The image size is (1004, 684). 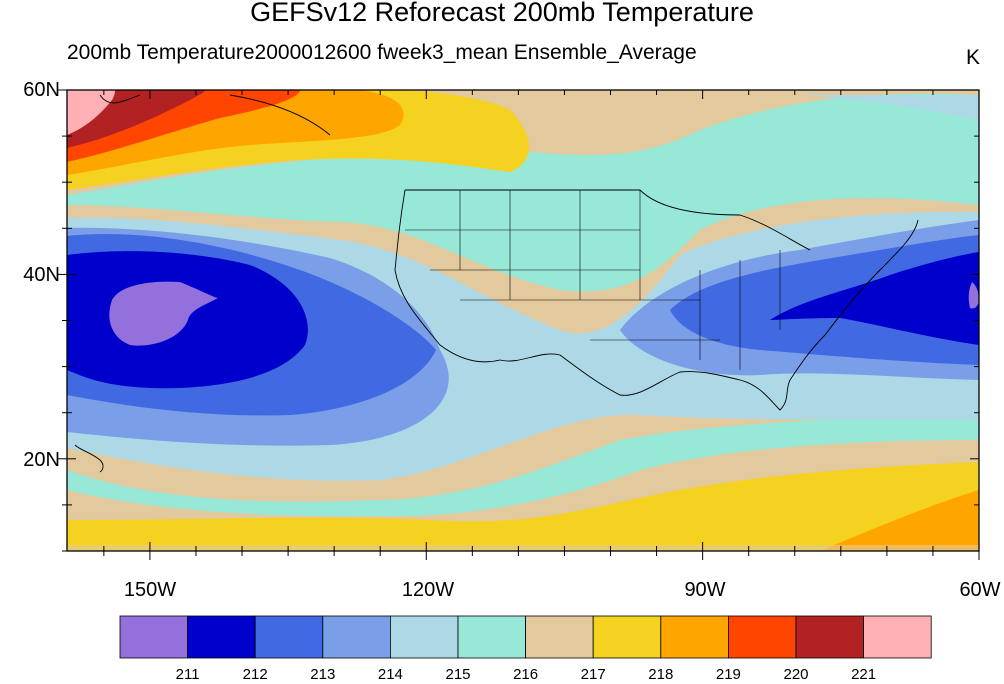 I want to click on fill-band-212-east, so click(x=874, y=298).